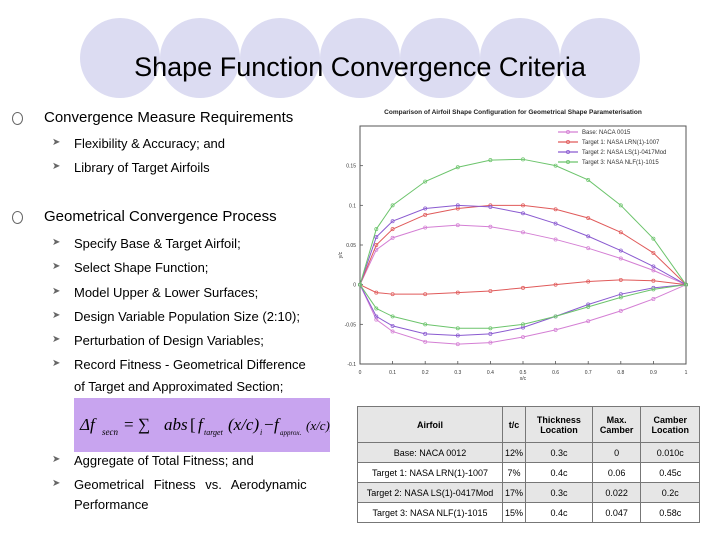 The image size is (720, 540). Describe the element at coordinates (514, 472) in the screenshot. I see `table-cell: 7%` at that location.